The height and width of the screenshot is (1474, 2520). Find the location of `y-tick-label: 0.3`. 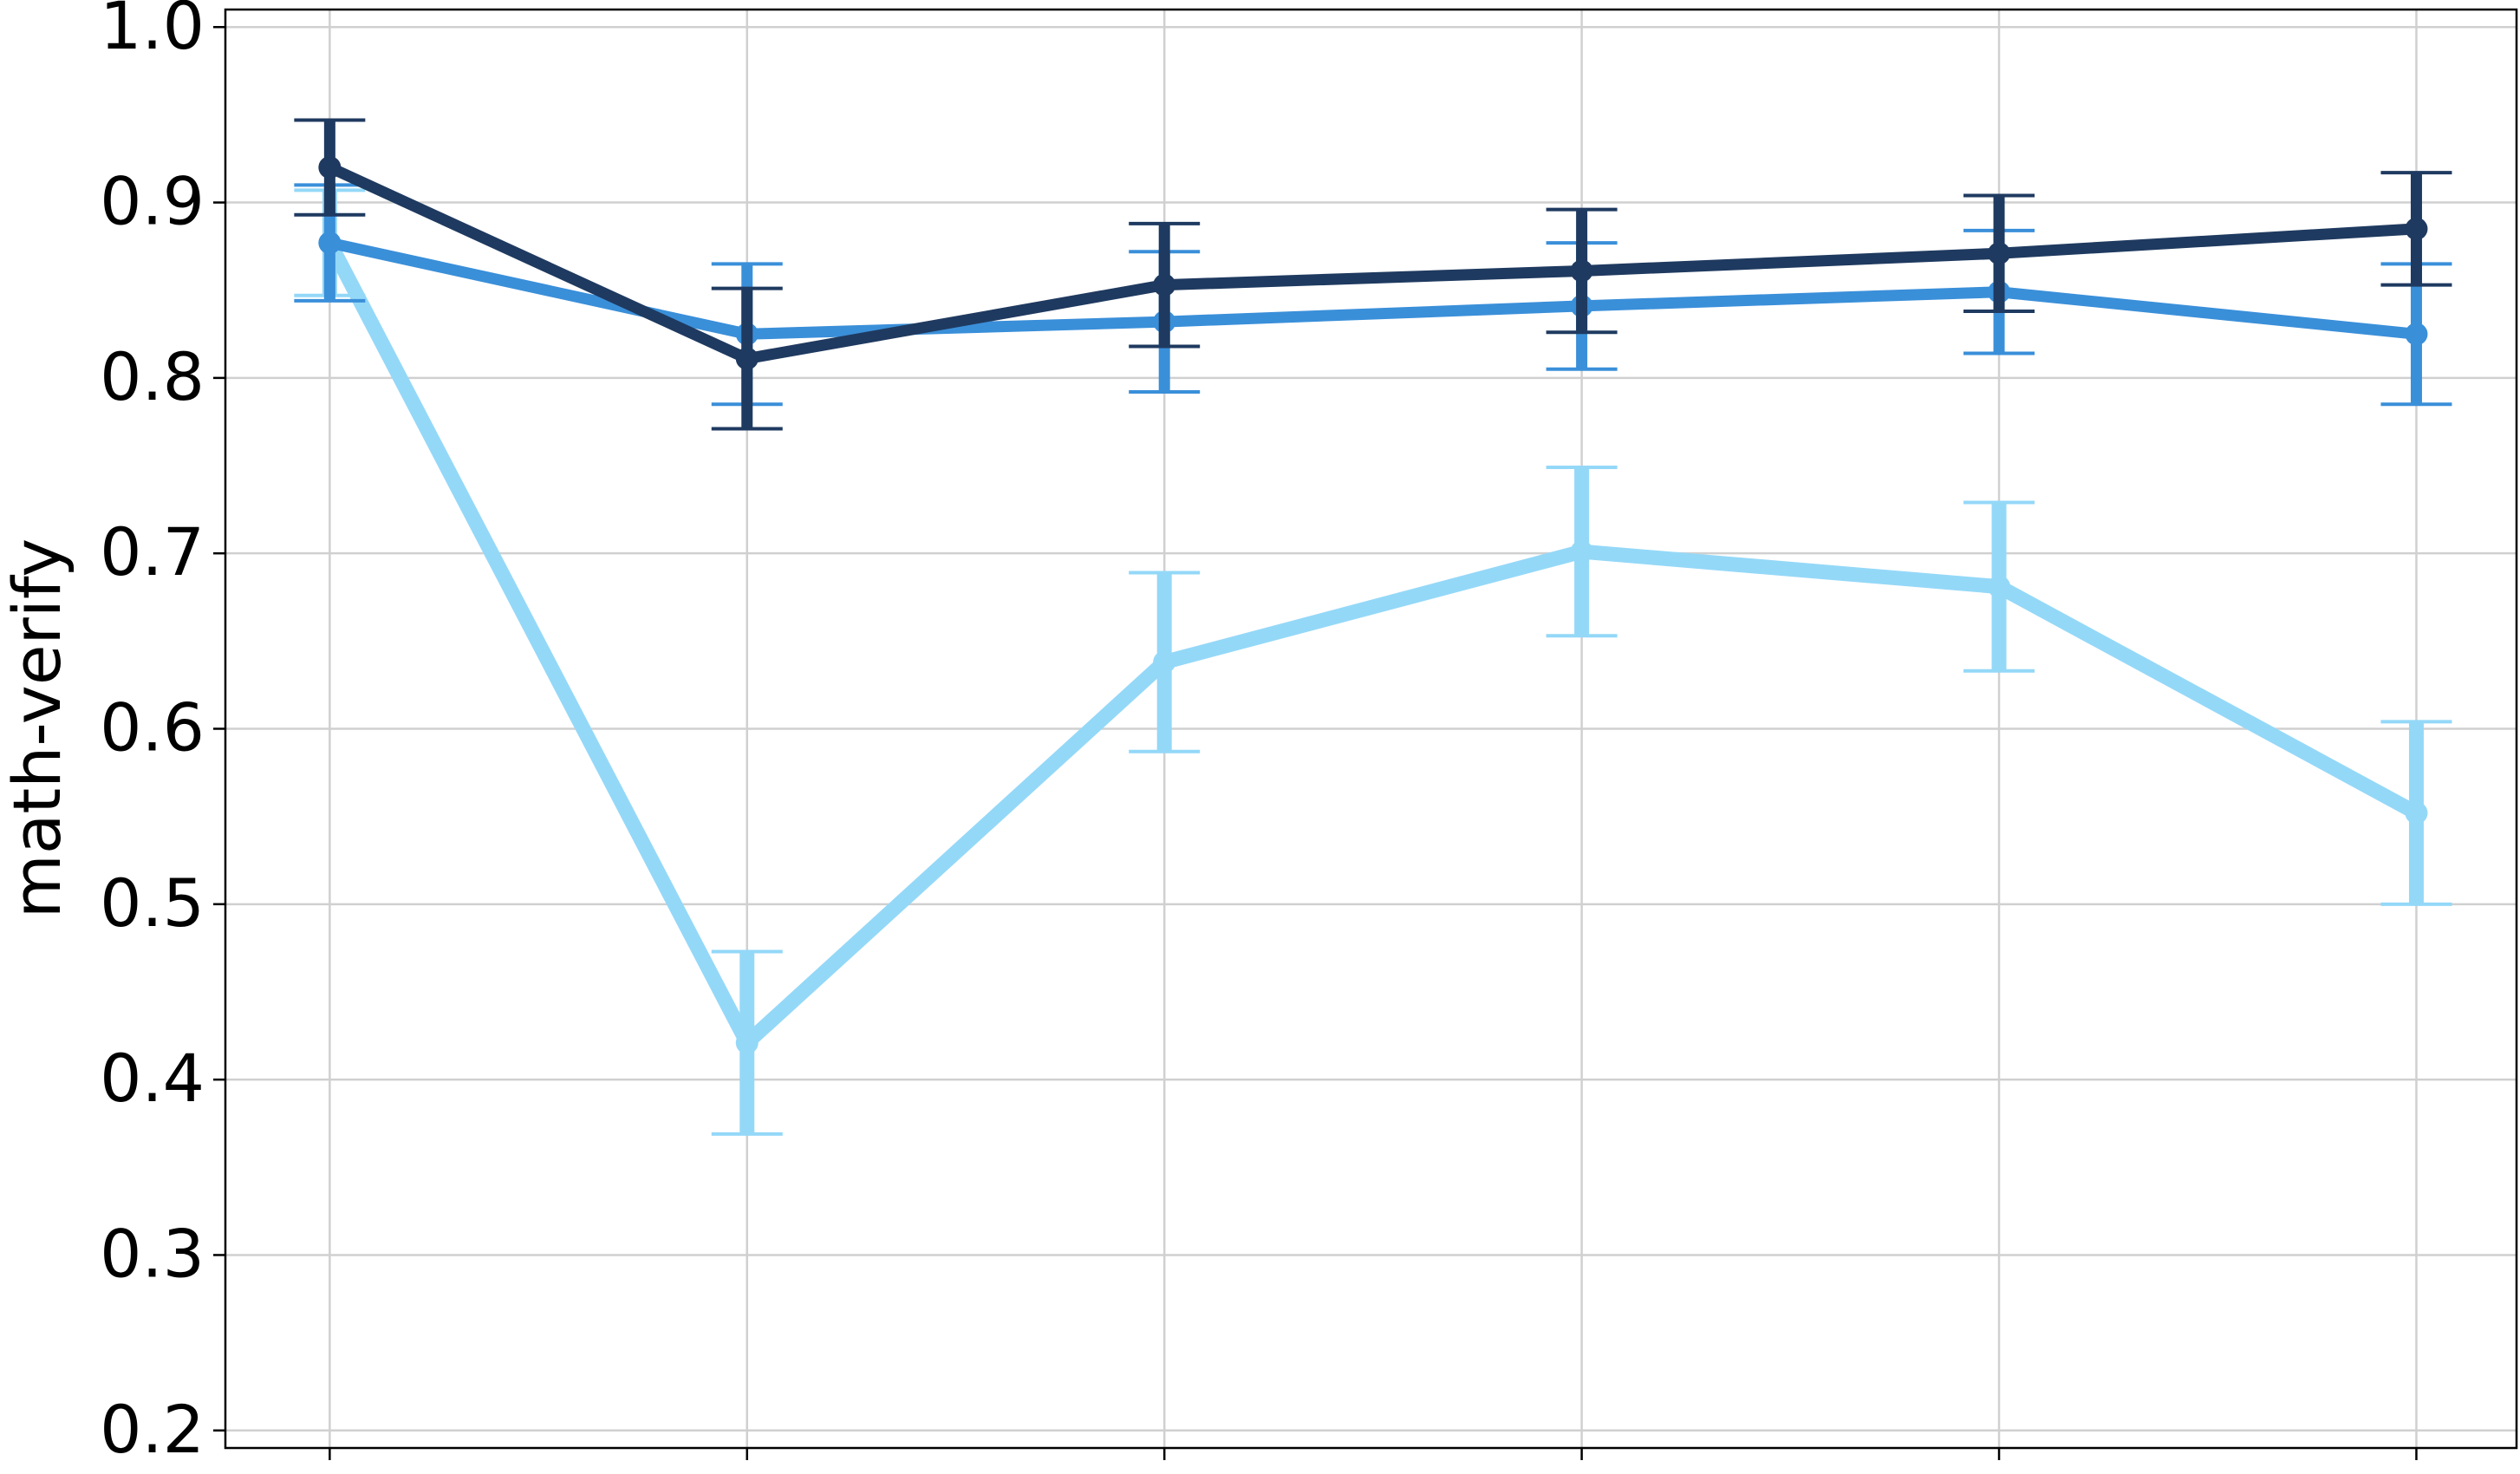

y-tick-label: 0.3 is located at coordinates (152, 1254).